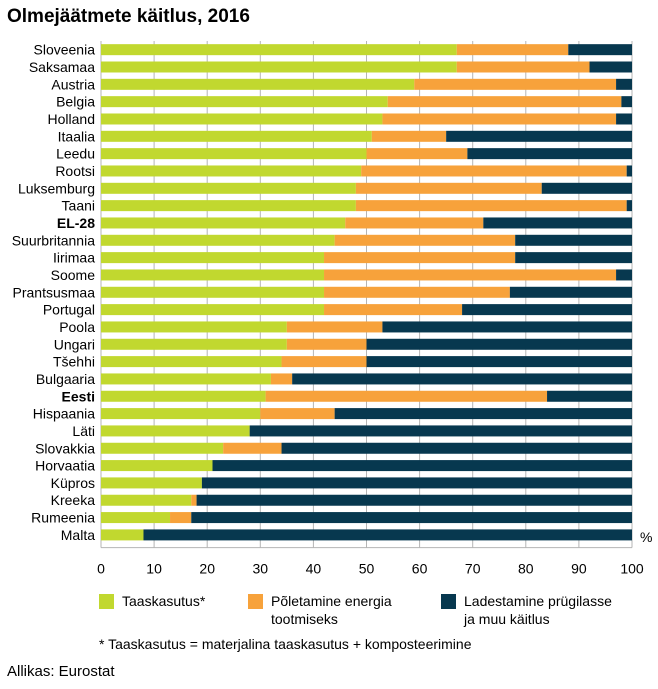  I want to click on chart-title: Olmejäätmete käitlus, 2016, so click(128, 16).